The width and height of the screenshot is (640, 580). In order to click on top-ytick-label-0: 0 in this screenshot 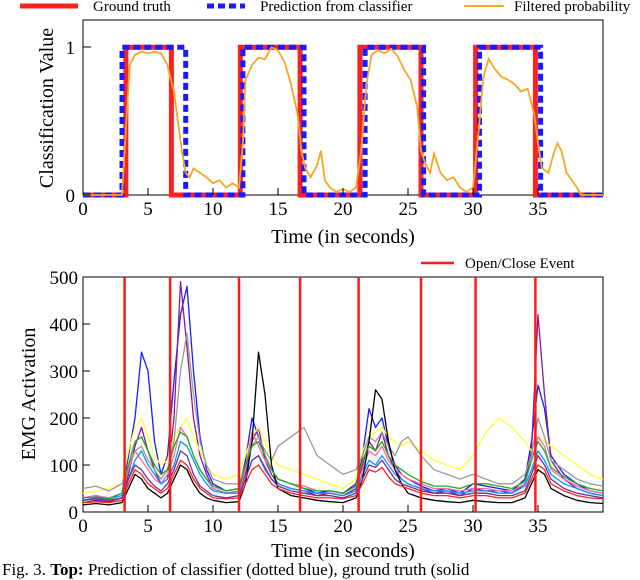, I will do `click(71, 196)`.